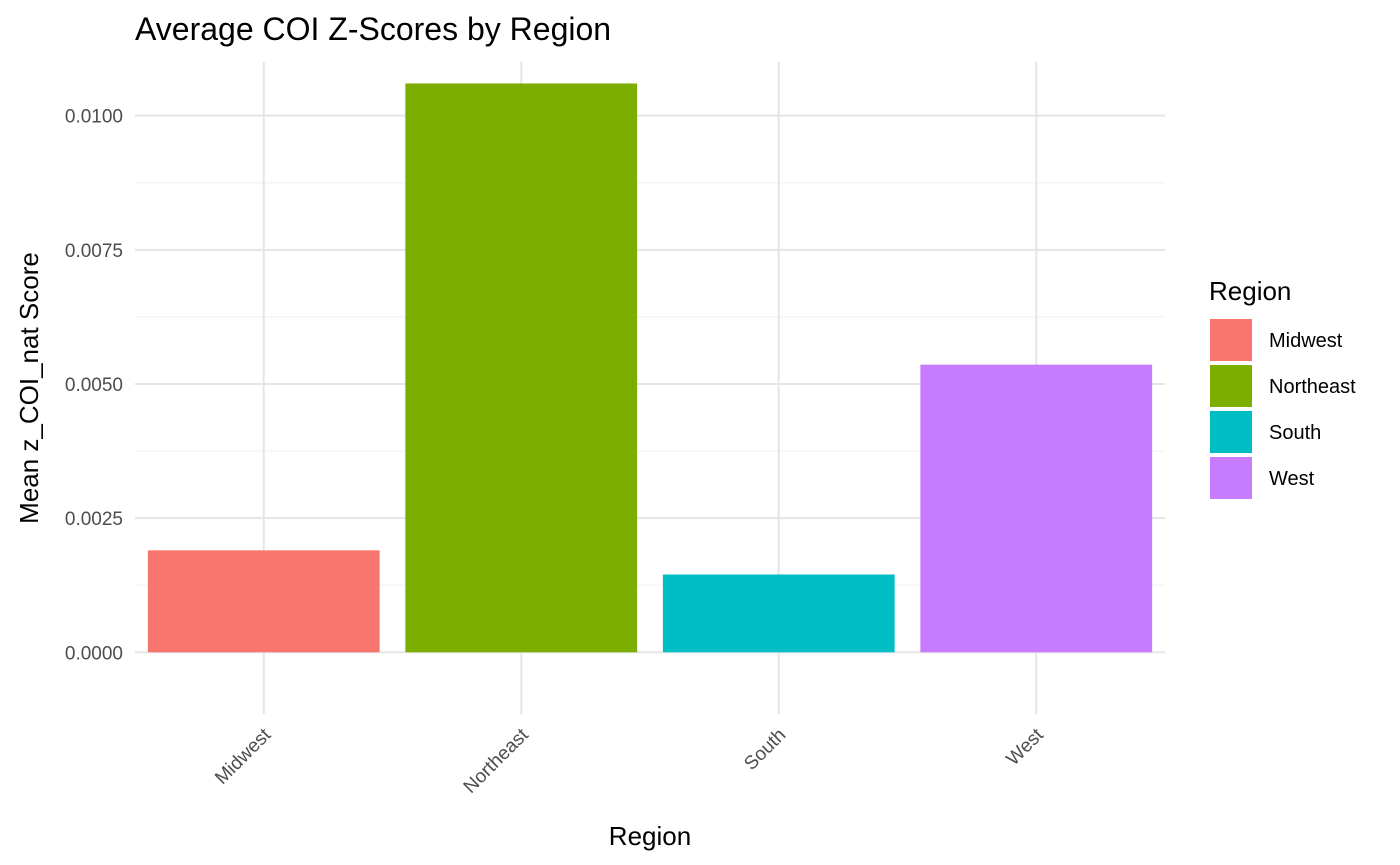 The height and width of the screenshot is (865, 1400). What do you see at coordinates (778, 613) in the screenshot?
I see `bar-south` at bounding box center [778, 613].